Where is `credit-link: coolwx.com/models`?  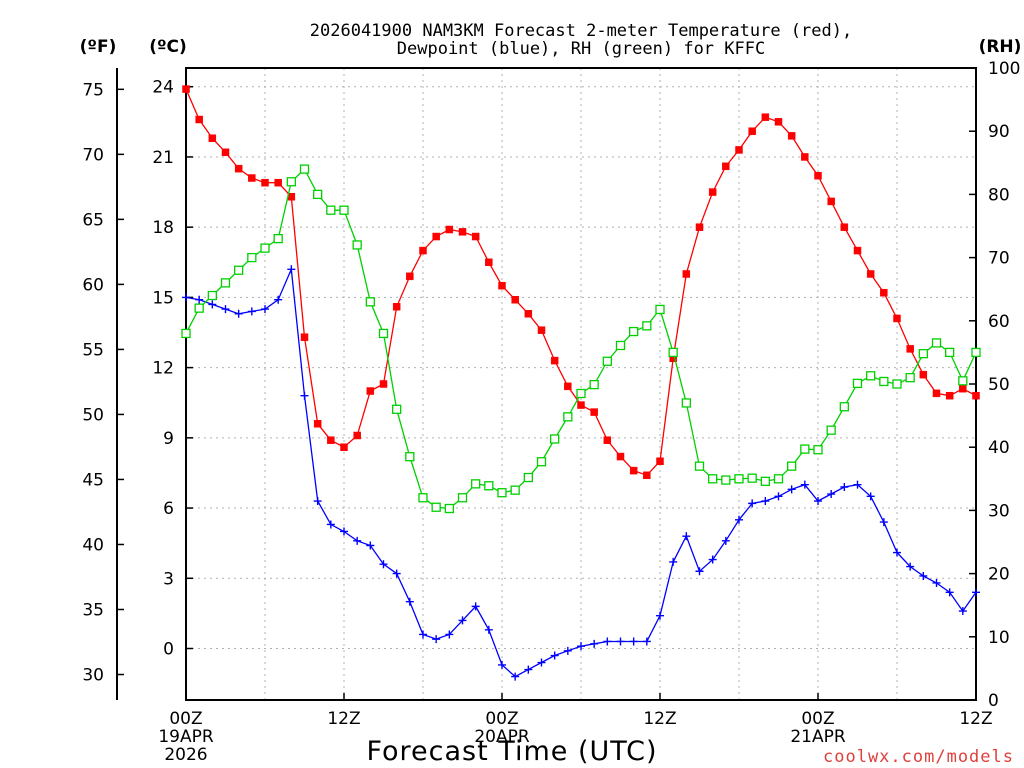
credit-link: coolwx.com/models is located at coordinates (918, 757).